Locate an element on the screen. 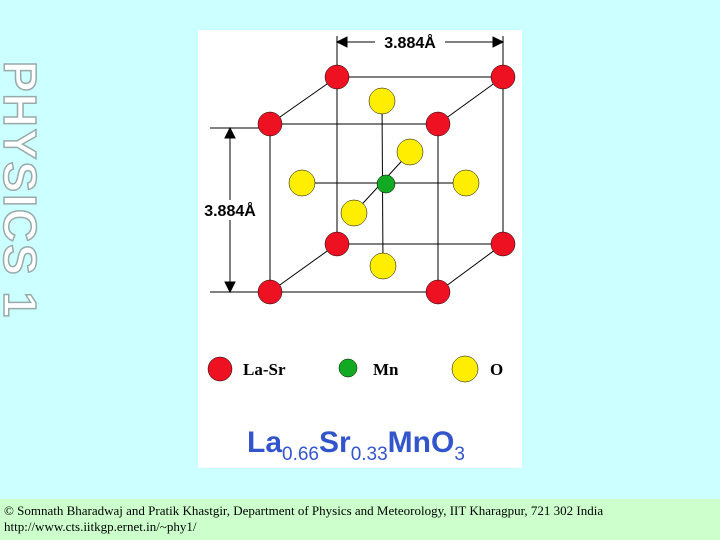 This screenshot has height=540, width=720. legend-label: La-Sr is located at coordinates (264, 369).